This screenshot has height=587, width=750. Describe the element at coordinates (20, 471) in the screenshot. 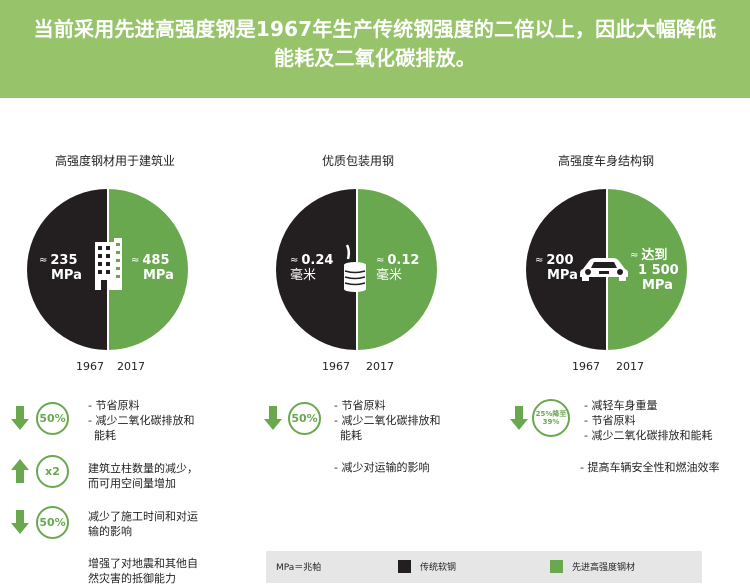

I see `arrow-up-icon` at that location.